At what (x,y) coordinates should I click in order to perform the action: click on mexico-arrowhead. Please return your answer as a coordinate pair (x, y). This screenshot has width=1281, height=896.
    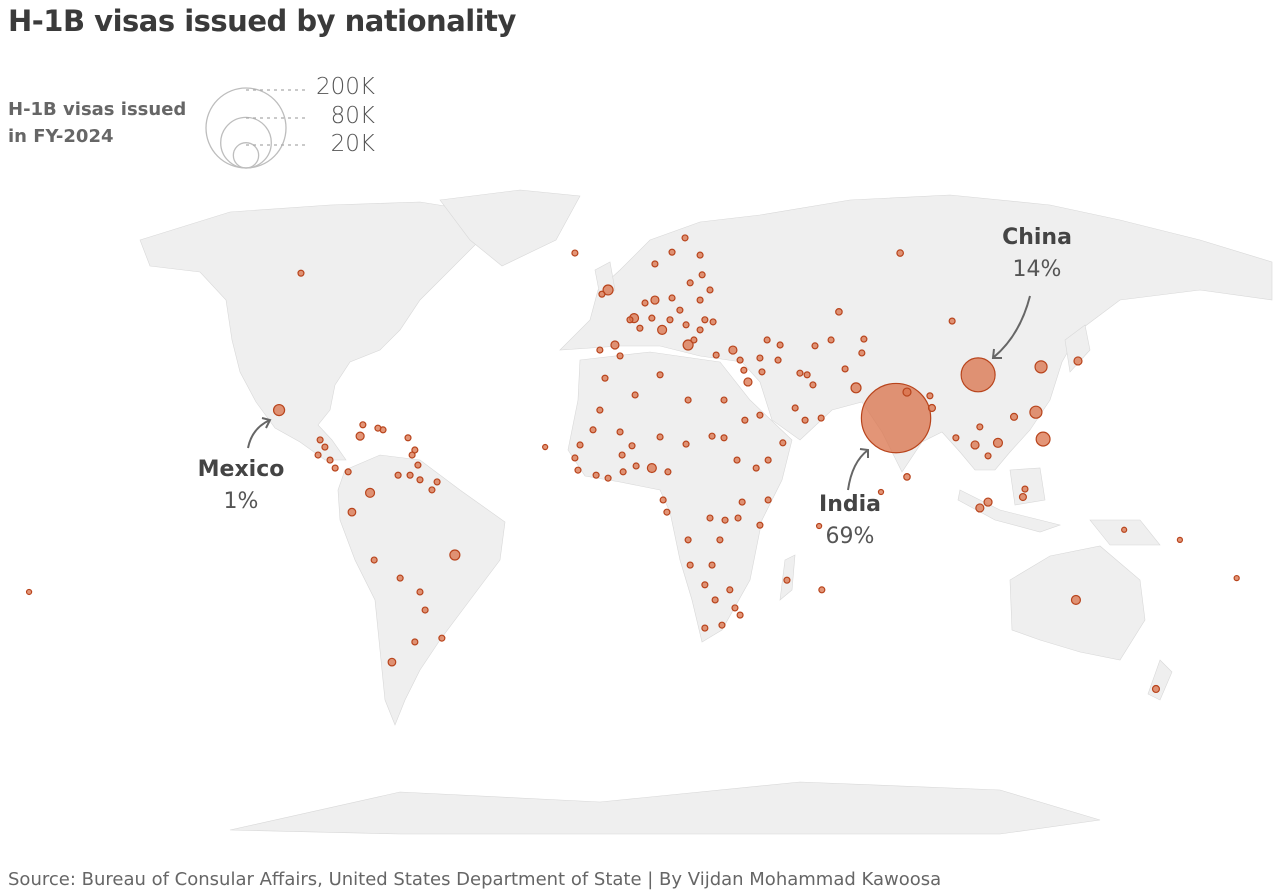
    Looking at the image, I should click on (266, 423).